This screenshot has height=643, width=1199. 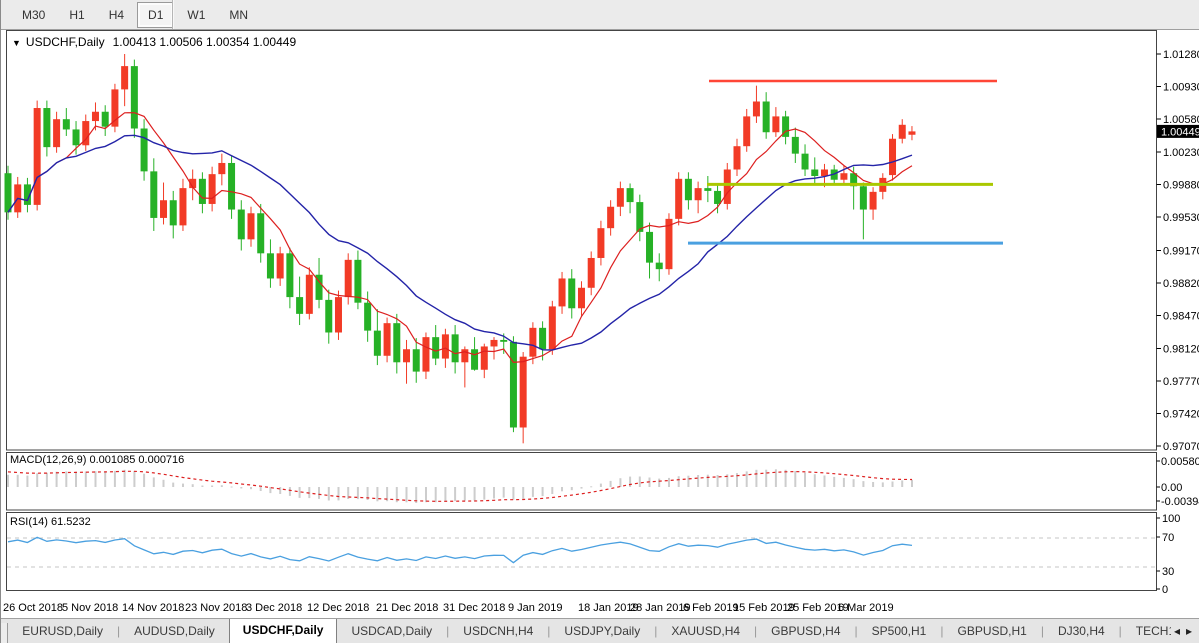 I want to click on date-axis-label: 3 Dec 2018, so click(x=274, y=608).